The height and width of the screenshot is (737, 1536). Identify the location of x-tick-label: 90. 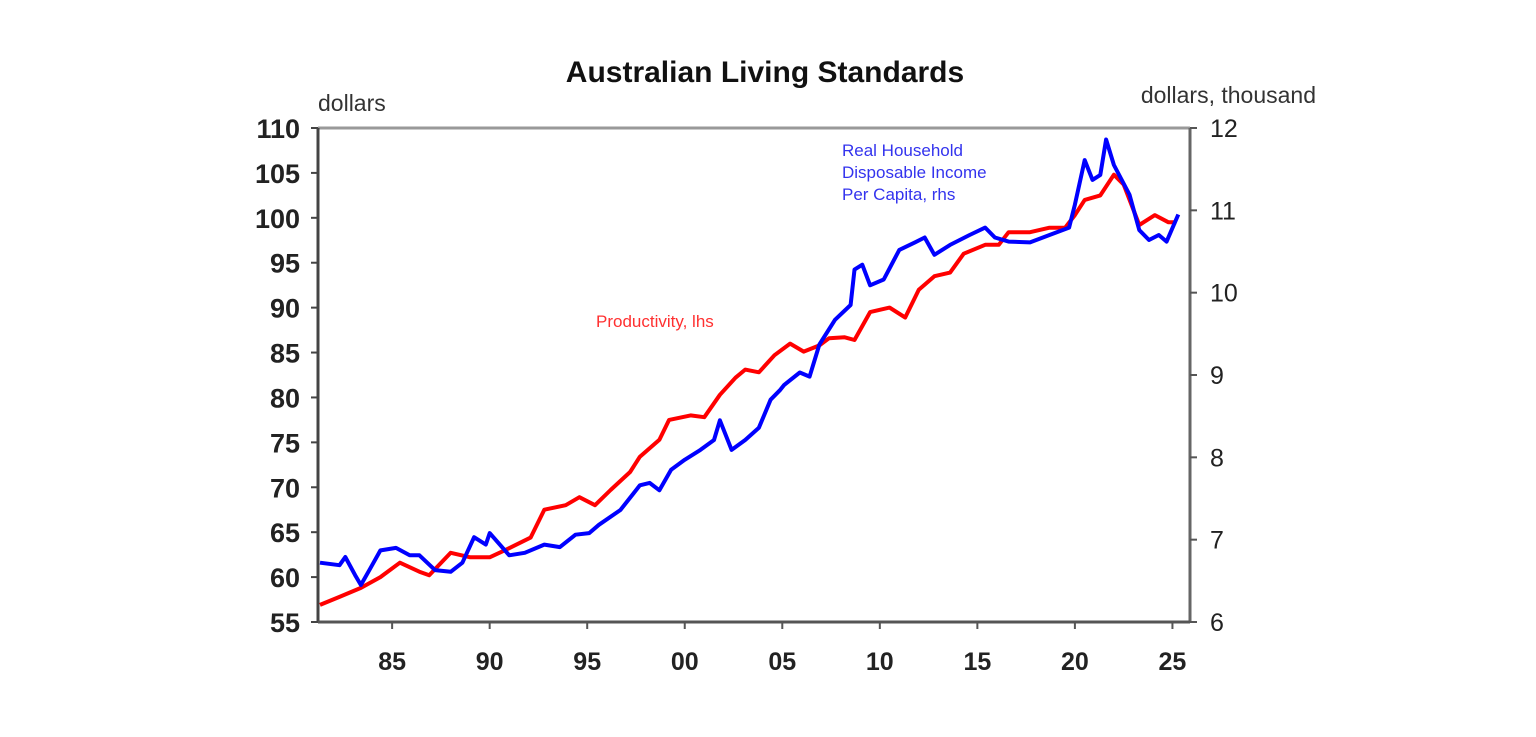
(490, 662).